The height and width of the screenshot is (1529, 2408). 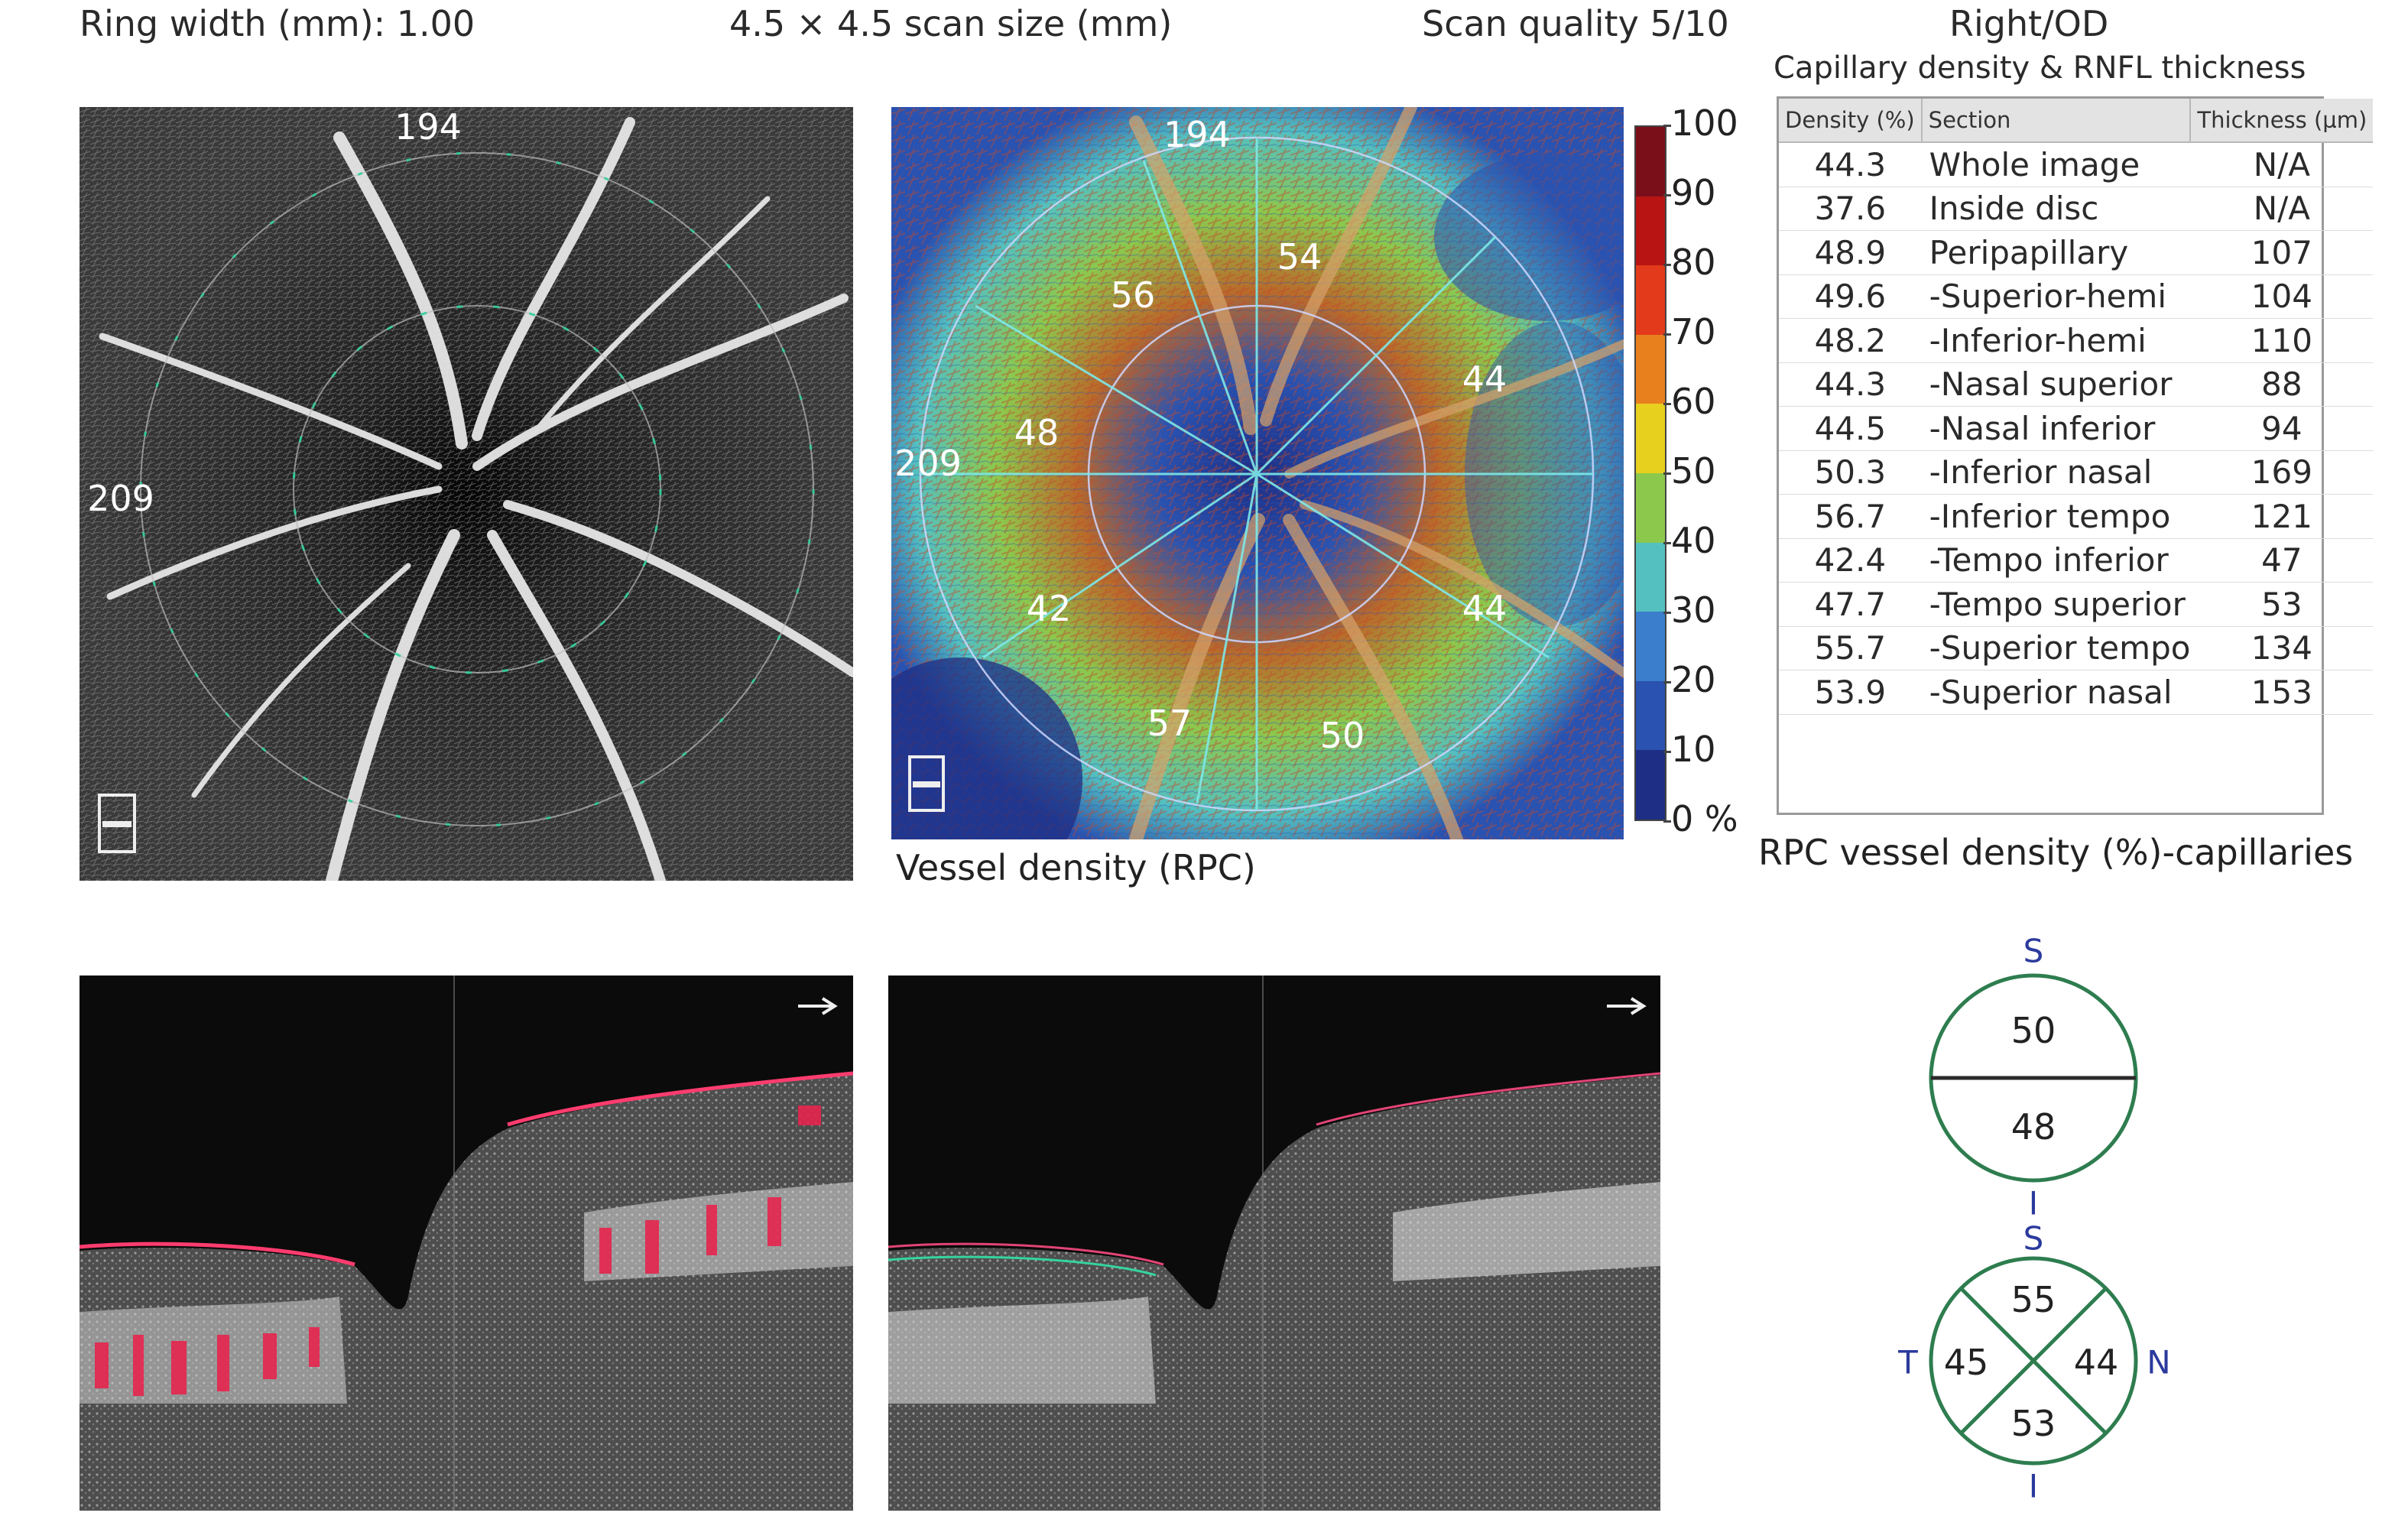 I want to click on section-cell: -Tempo superior, so click(x=2056, y=604).